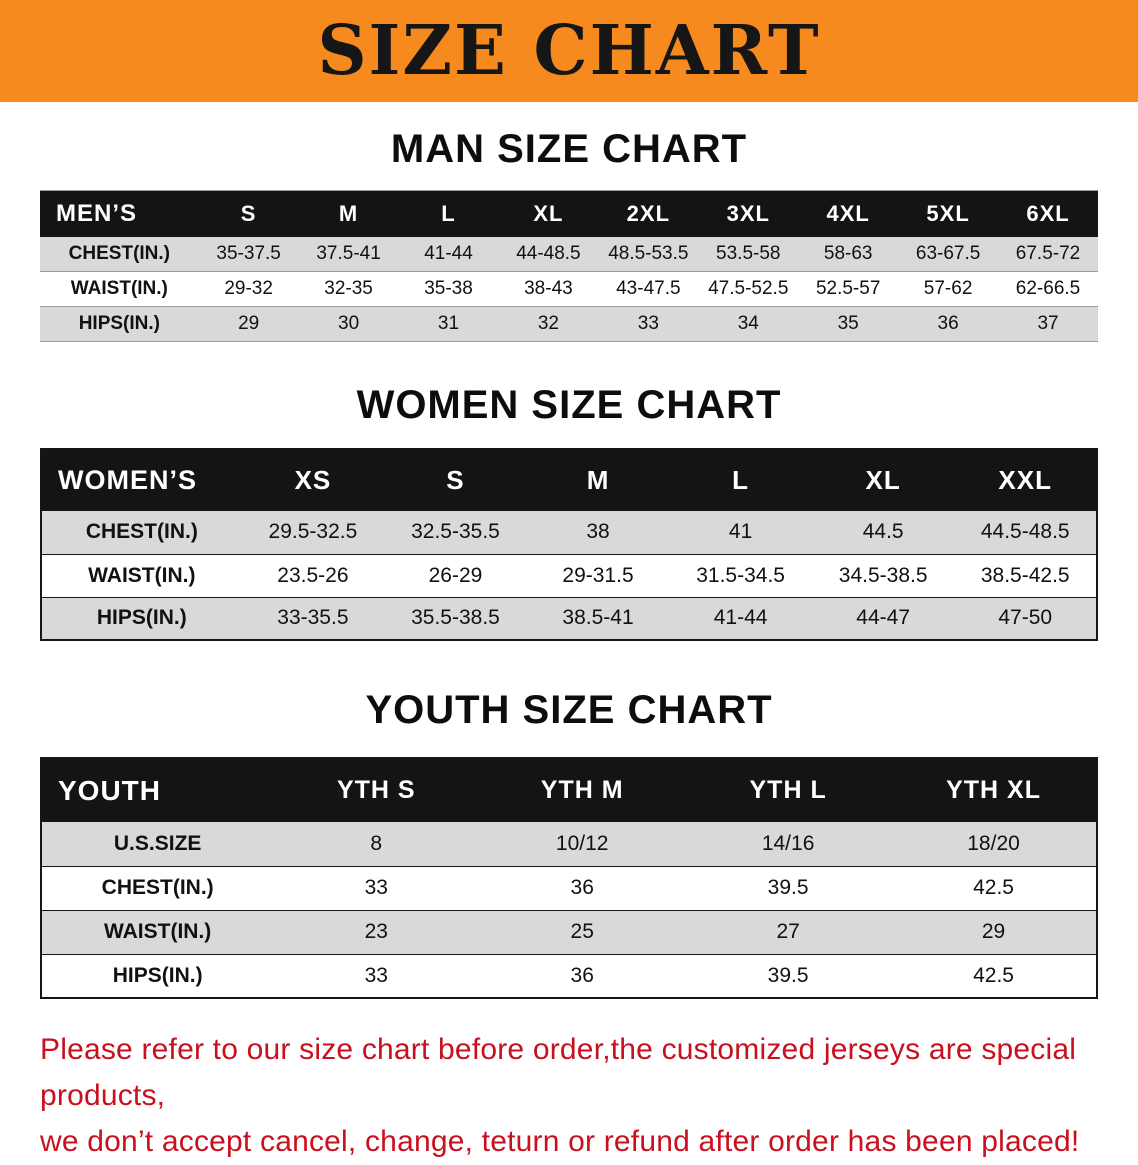  I want to click on value-cell: 23.5-26, so click(313, 575).